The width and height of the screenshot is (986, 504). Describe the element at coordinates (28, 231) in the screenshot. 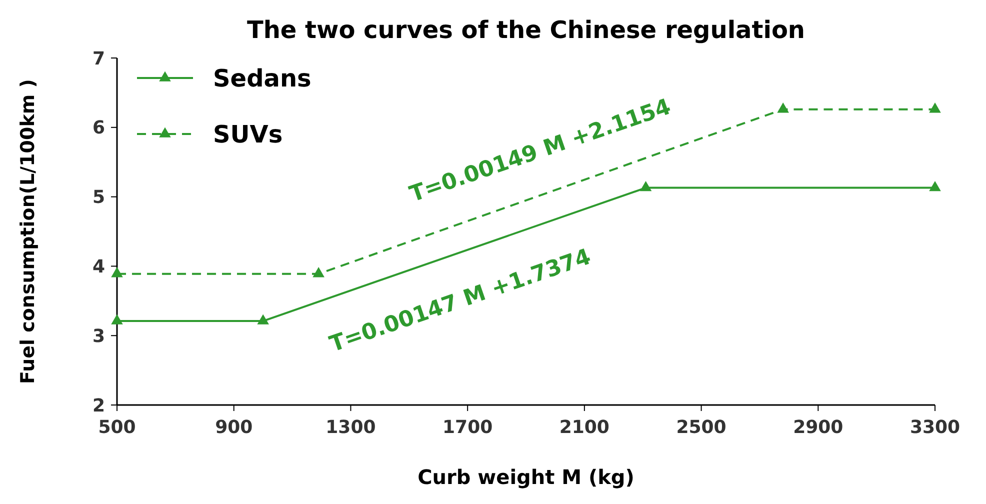

I see `y-axis-title: Fuel consumption(L/100km )` at that location.